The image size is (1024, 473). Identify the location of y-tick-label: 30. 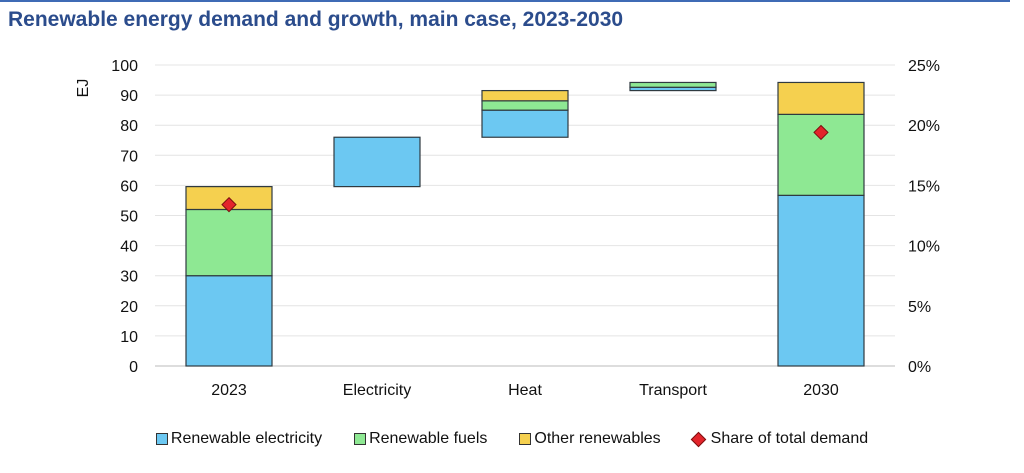
(129, 277).